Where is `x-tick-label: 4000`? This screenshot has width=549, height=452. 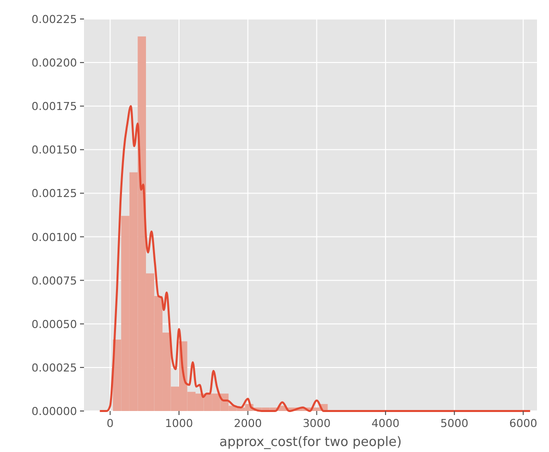
x-tick-label: 4000 is located at coordinates (386, 423).